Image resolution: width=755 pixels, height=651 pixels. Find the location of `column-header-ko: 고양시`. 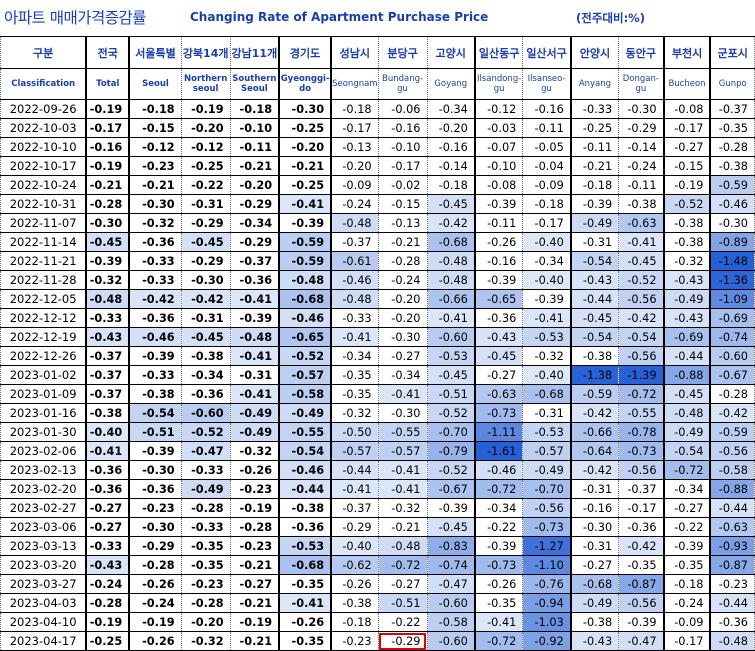

column-header-ko: 고양시 is located at coordinates (451, 52).